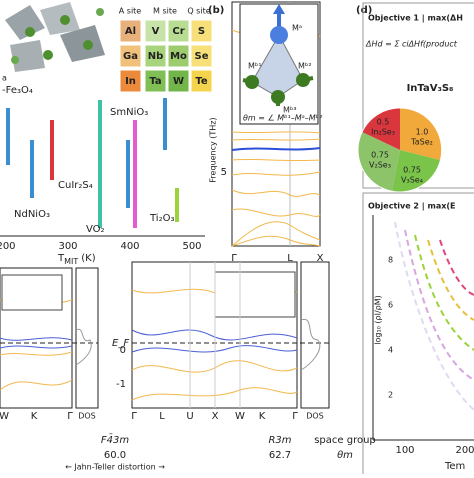 This screenshot has height=478, width=474. Describe the element at coordinates (278, 55) in the screenshot. I see `inset-tetrahedron` at that location.